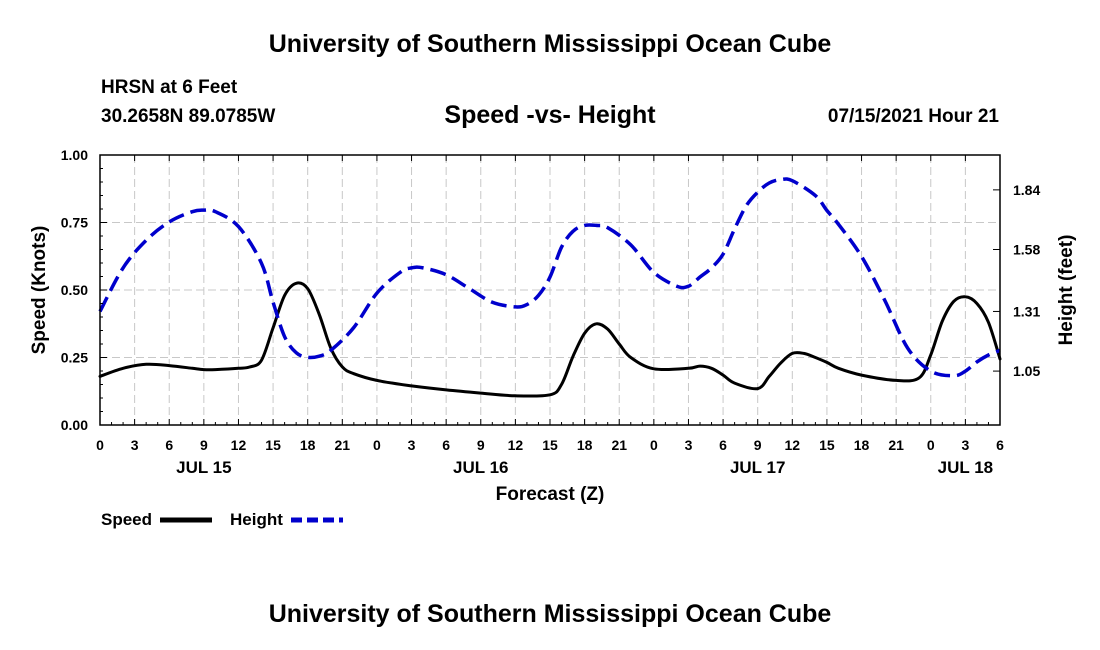 The image size is (1100, 650). Describe the element at coordinates (74, 425) in the screenshot. I see `y-tick-label-left: 0.00` at that location.